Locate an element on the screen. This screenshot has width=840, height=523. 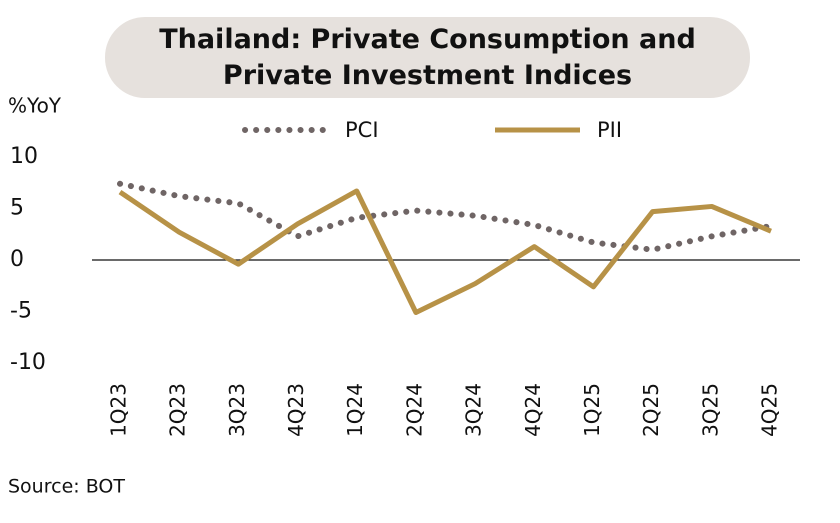
x-tick-label: 3Q25 is located at coordinates (710, 410).